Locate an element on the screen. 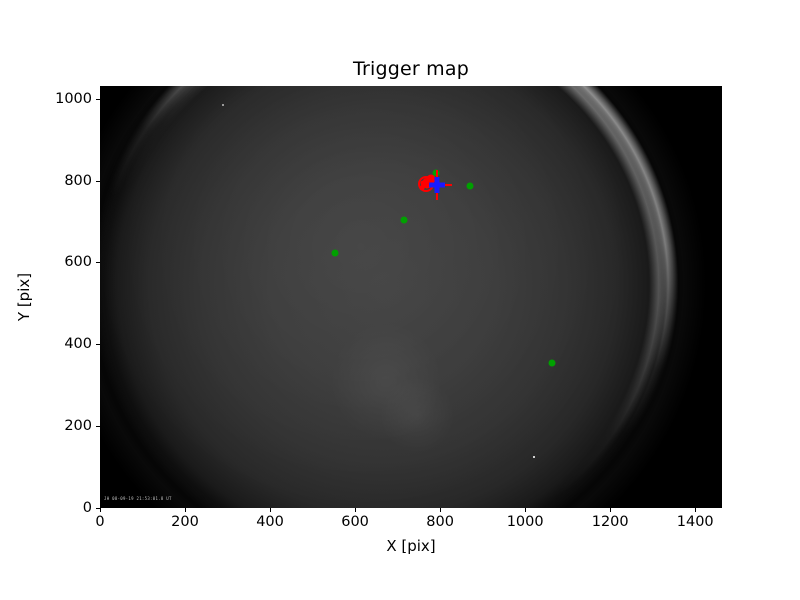 The image size is (800, 600). x-tick-label: 1400 is located at coordinates (695, 522).